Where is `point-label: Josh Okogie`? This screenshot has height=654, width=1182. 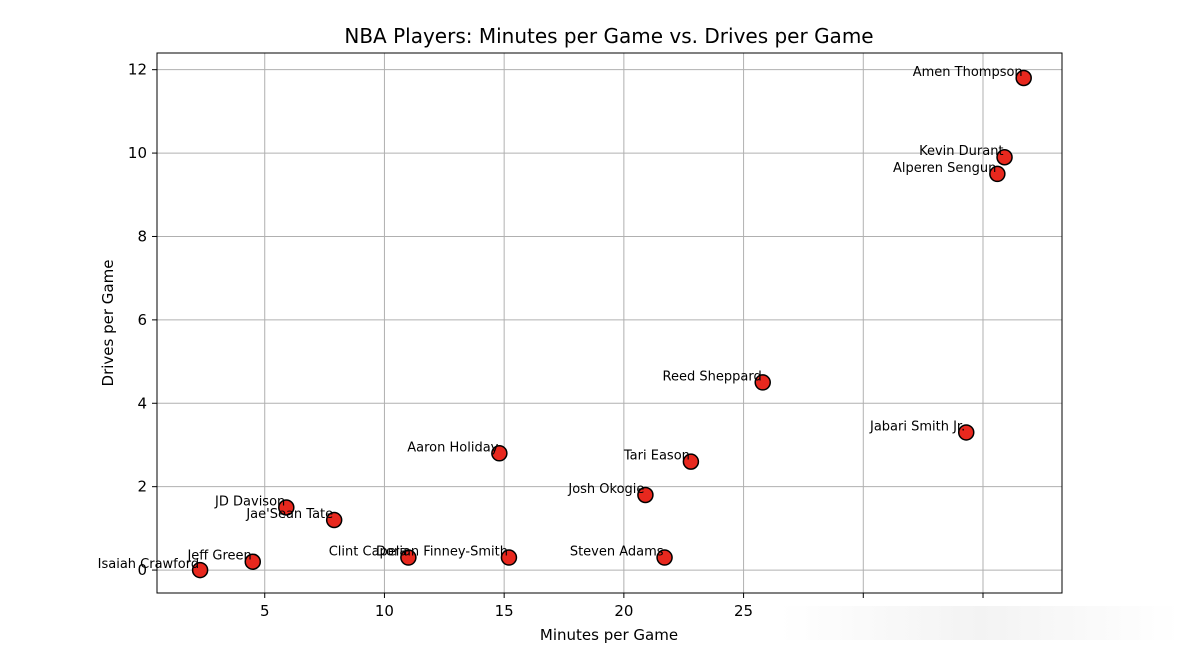 point-label: Josh Okogie is located at coordinates (605, 489).